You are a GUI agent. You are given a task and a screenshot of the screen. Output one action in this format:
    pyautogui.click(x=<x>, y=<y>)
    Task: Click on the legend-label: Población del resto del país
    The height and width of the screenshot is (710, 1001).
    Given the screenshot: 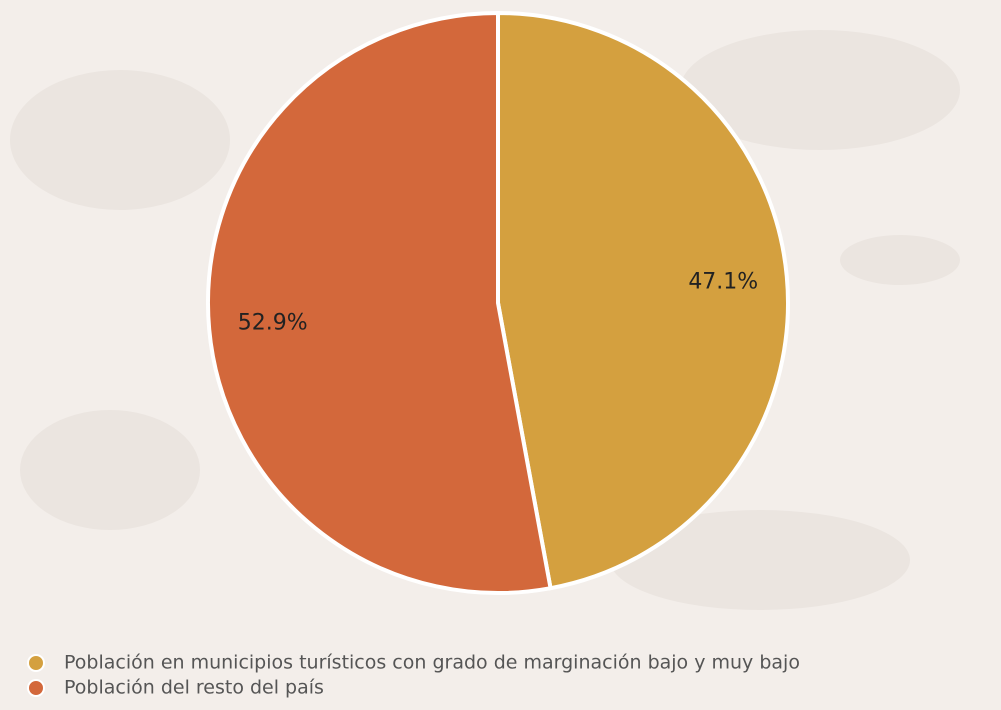 What is the action you would take?
    pyautogui.click(x=194, y=688)
    